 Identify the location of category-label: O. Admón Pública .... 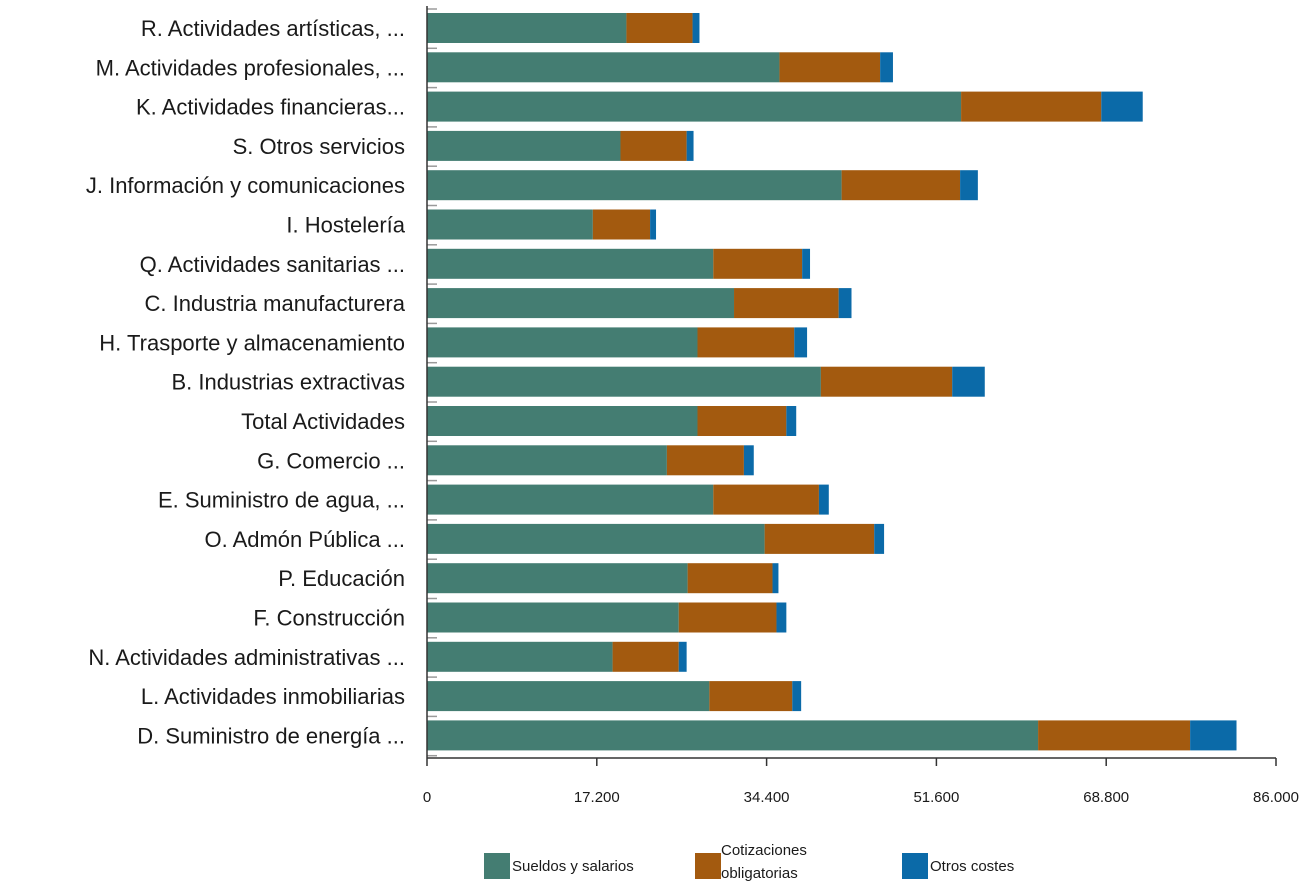
(304, 539).